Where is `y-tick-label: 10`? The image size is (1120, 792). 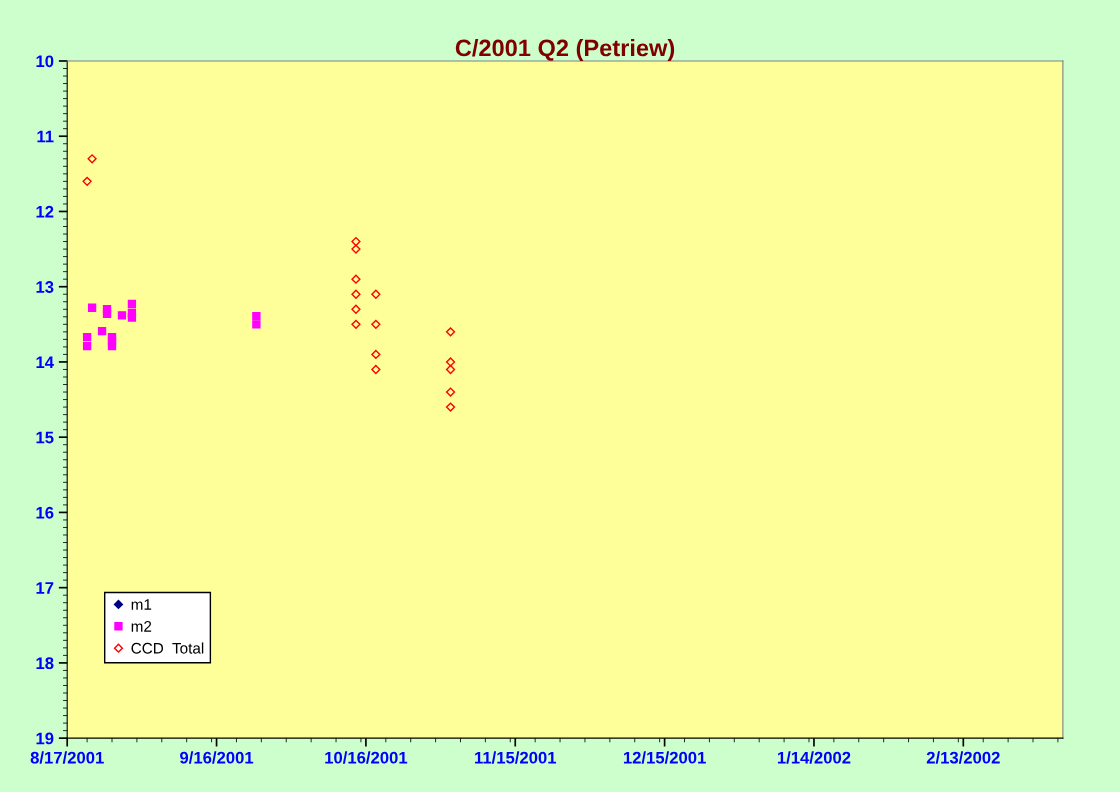 y-tick-label: 10 is located at coordinates (45, 61).